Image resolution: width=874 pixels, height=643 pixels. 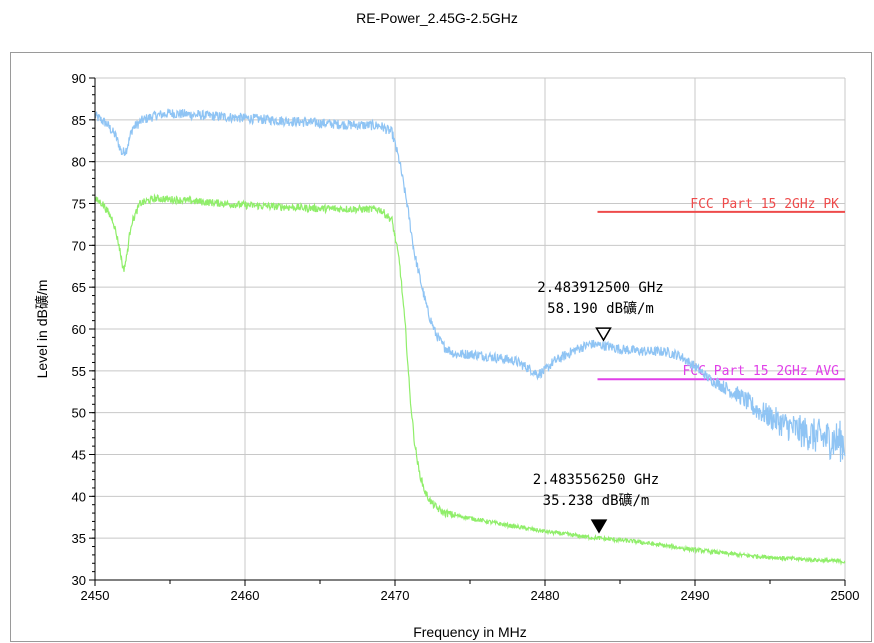 What do you see at coordinates (600, 308) in the screenshot?
I see `marker-level-label: 58.190 dB礦/m` at bounding box center [600, 308].